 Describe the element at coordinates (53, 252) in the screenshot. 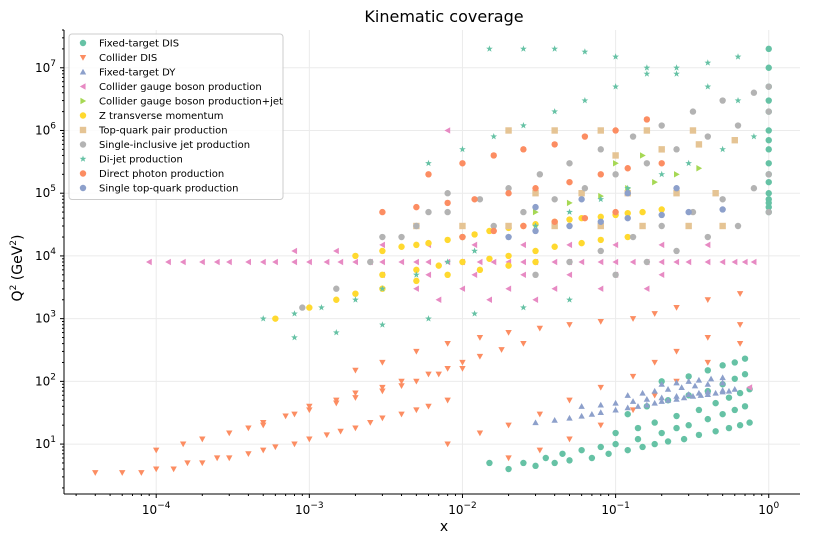

I see `y-tick-label-exp-3: 4` at that location.